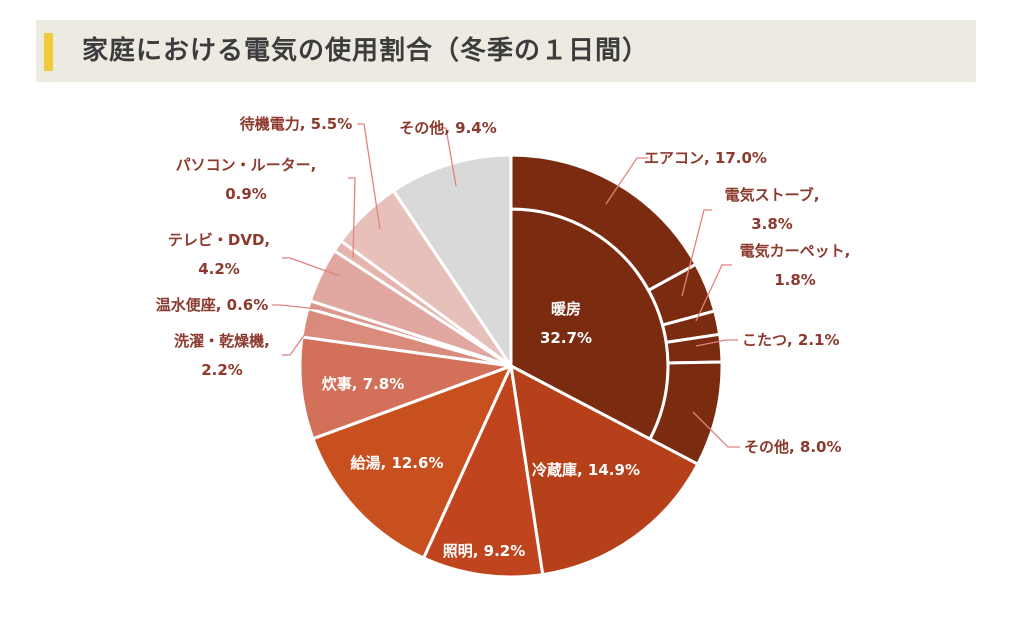 The image size is (1024, 626). What do you see at coordinates (795, 265) in the screenshot?
I see `data-label: 電気カーペット, 1.8%` at bounding box center [795, 265].